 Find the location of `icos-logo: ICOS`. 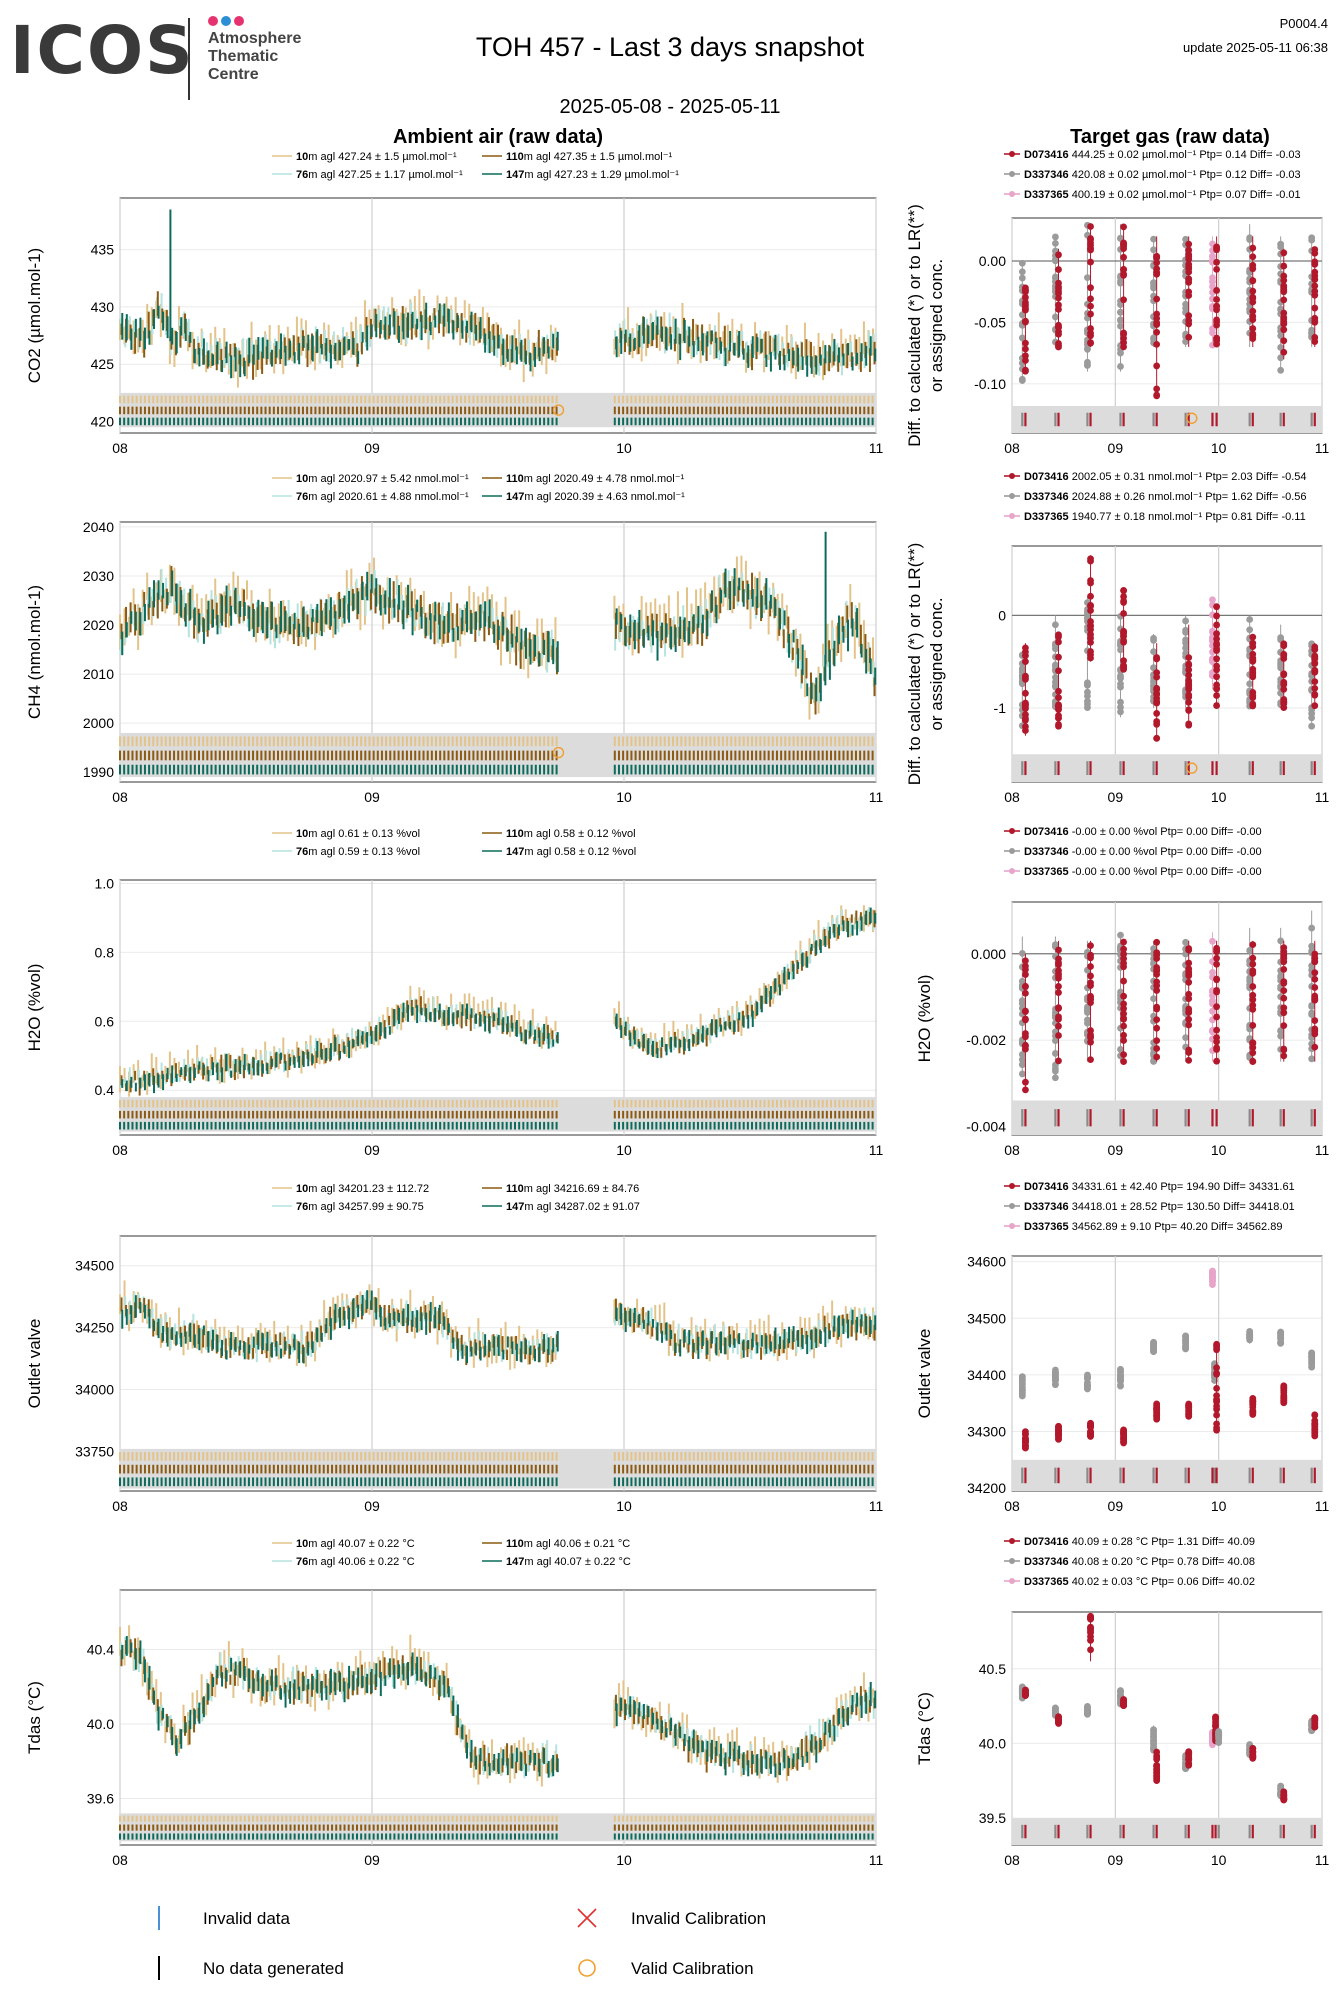

icos-logo: ICOS is located at coordinates (102, 50).